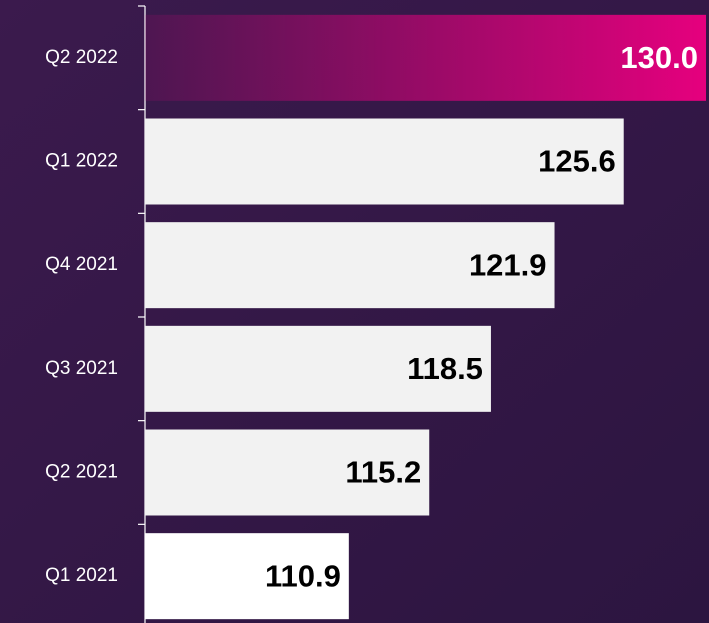 This screenshot has width=709, height=623. Describe the element at coordinates (81, 57) in the screenshot. I see `category-label: Q2 2022` at that location.